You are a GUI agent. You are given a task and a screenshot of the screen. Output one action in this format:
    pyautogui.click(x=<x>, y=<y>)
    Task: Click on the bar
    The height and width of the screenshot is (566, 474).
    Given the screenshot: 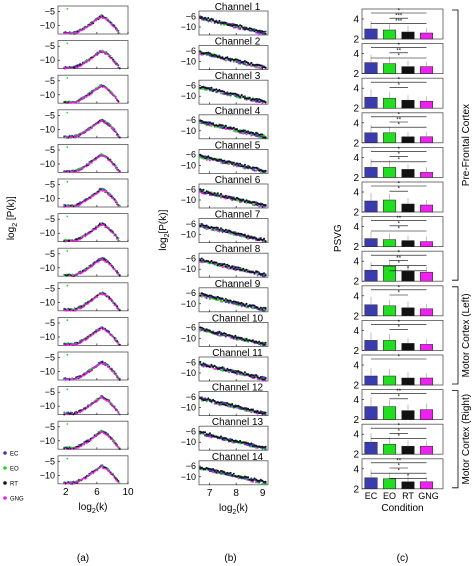 What is the action you would take?
    pyautogui.click(x=389, y=34)
    